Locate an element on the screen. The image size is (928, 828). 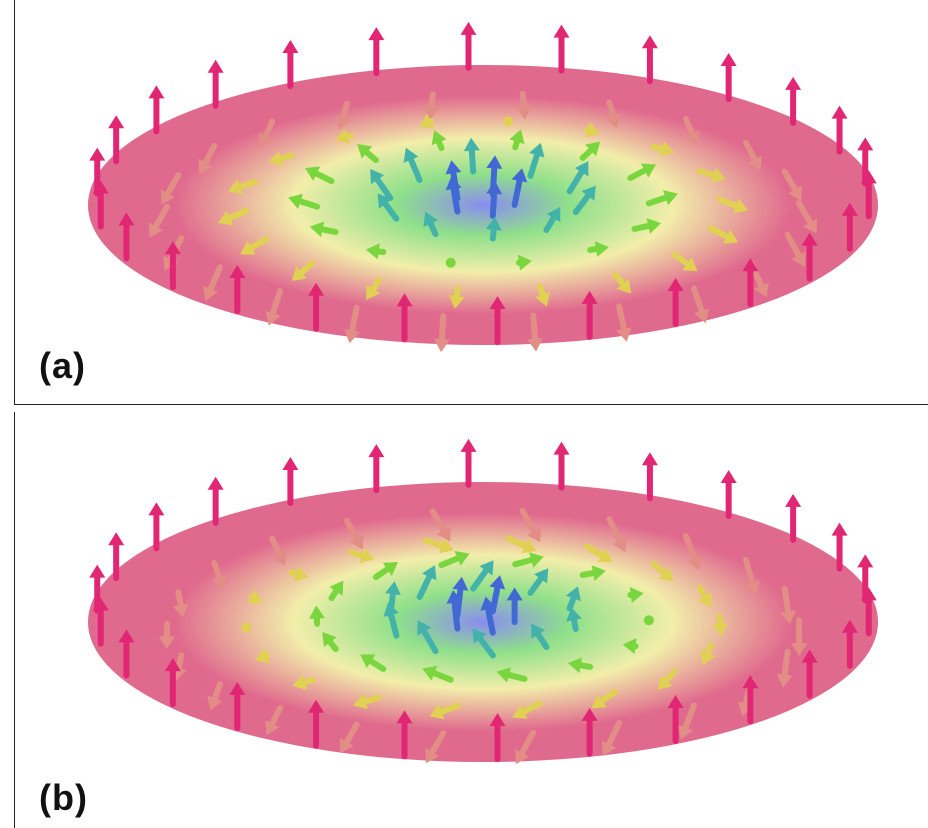
panel-label-a: (a) is located at coordinates (62, 366).